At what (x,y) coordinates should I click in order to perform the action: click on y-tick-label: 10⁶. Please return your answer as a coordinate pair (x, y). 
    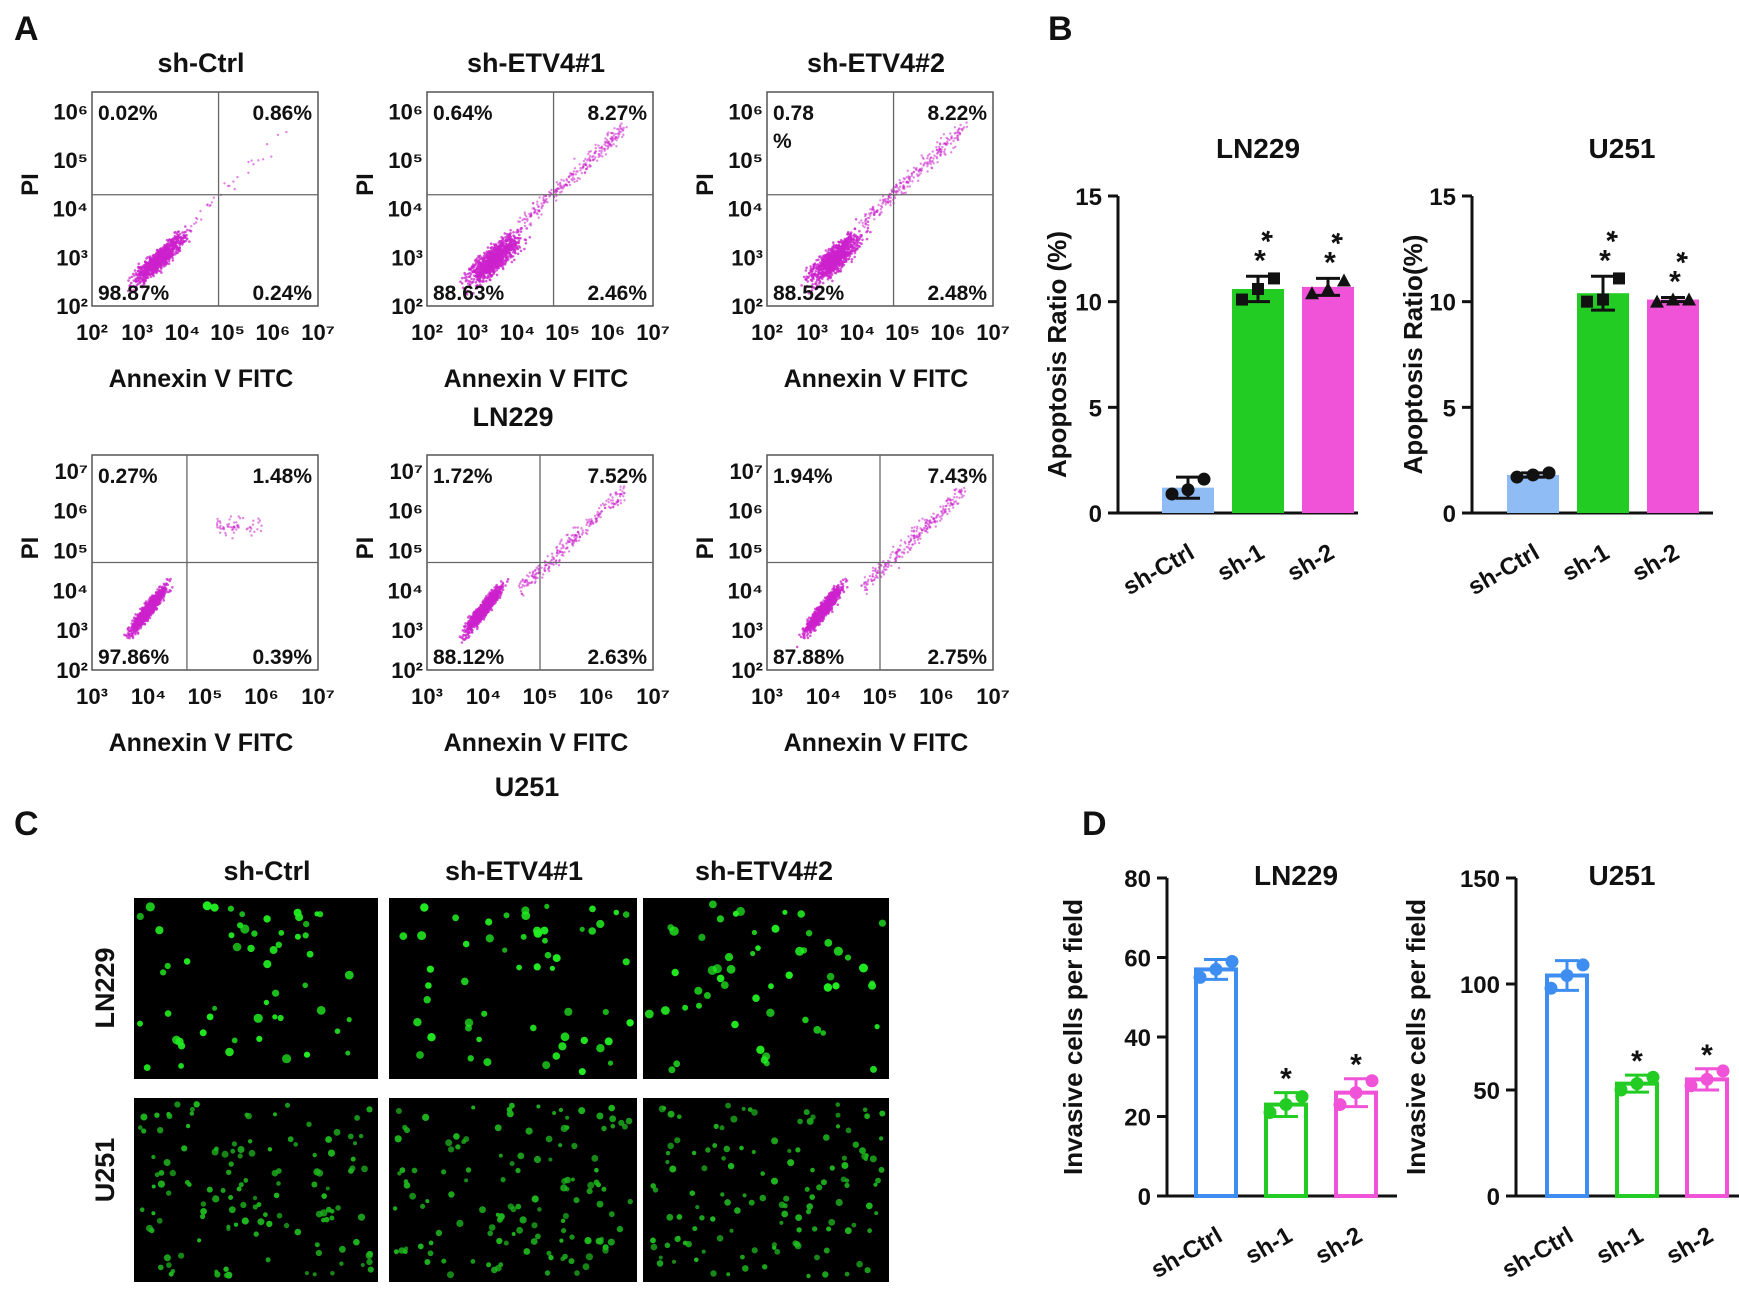
    Looking at the image, I should click on (405, 111).